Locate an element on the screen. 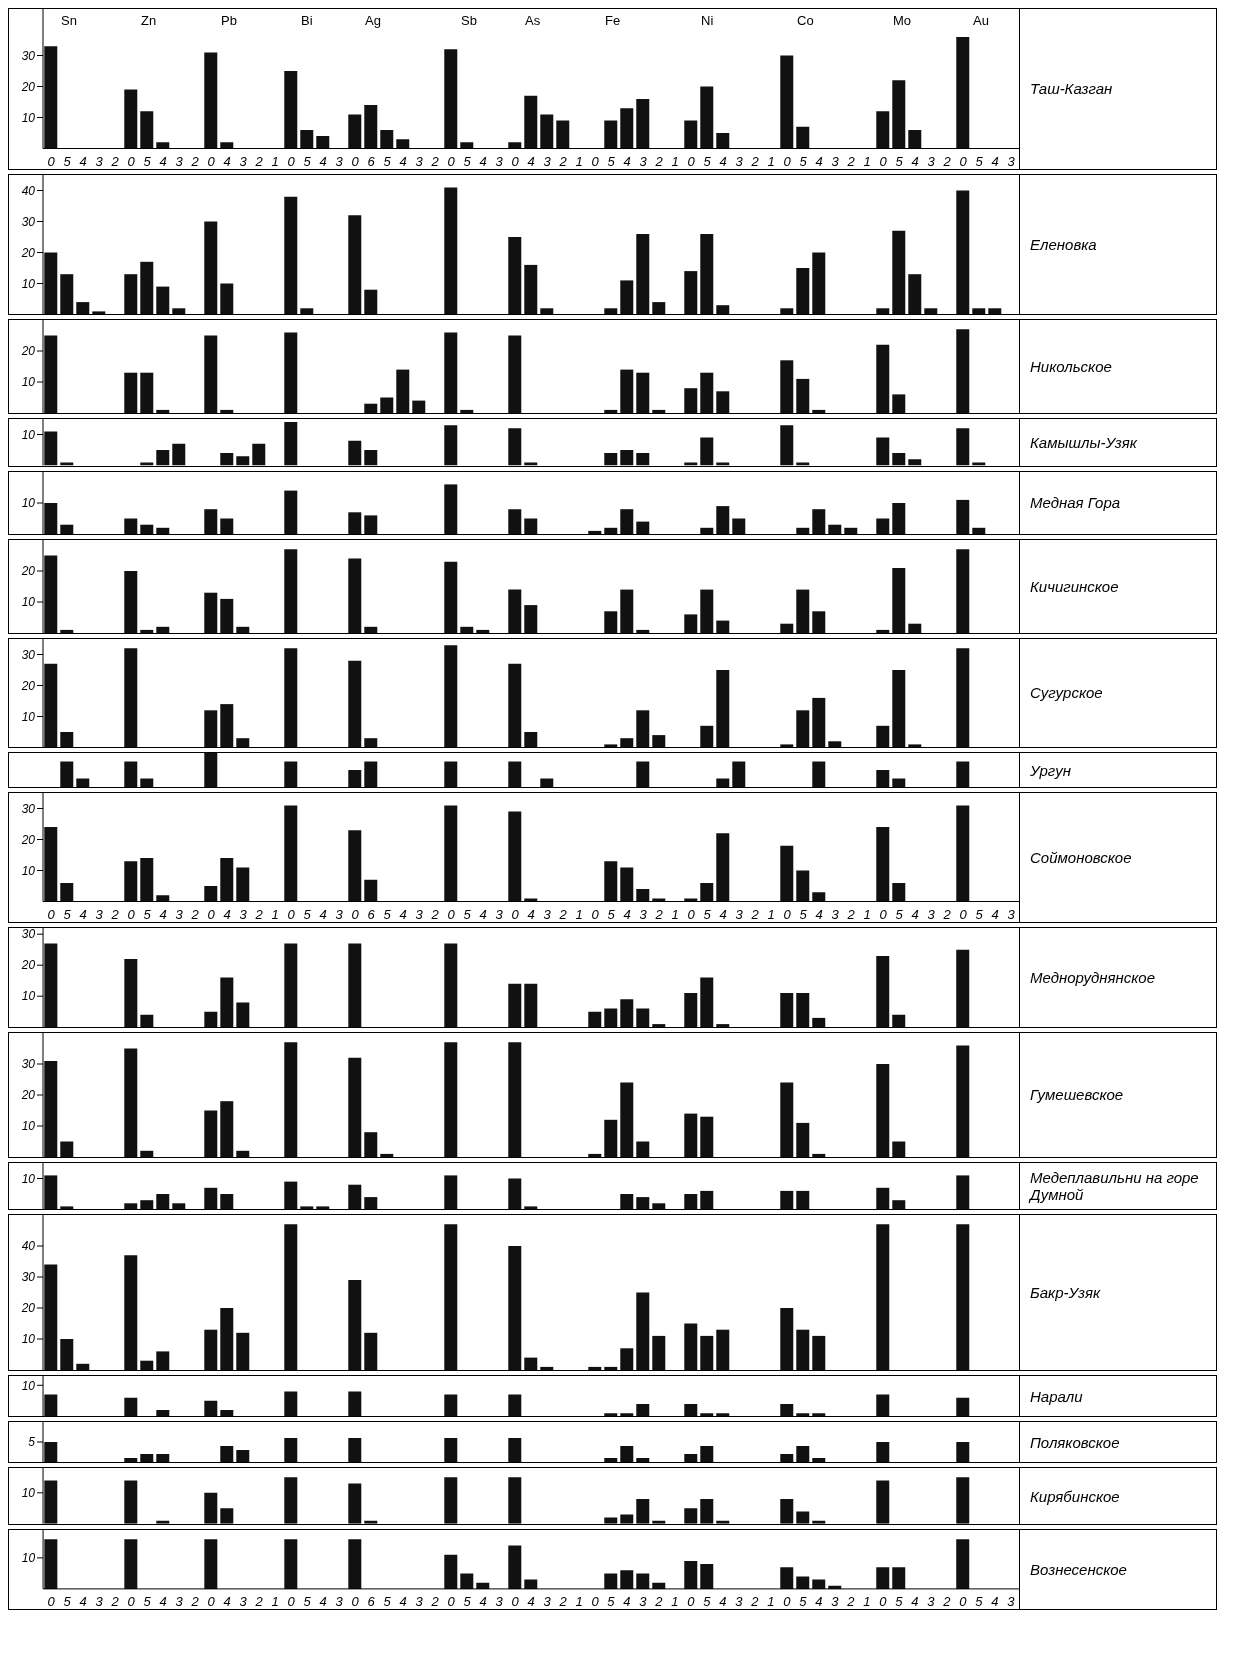  y2-axis-title: Таш-Казган is located at coordinates (1117, 89).